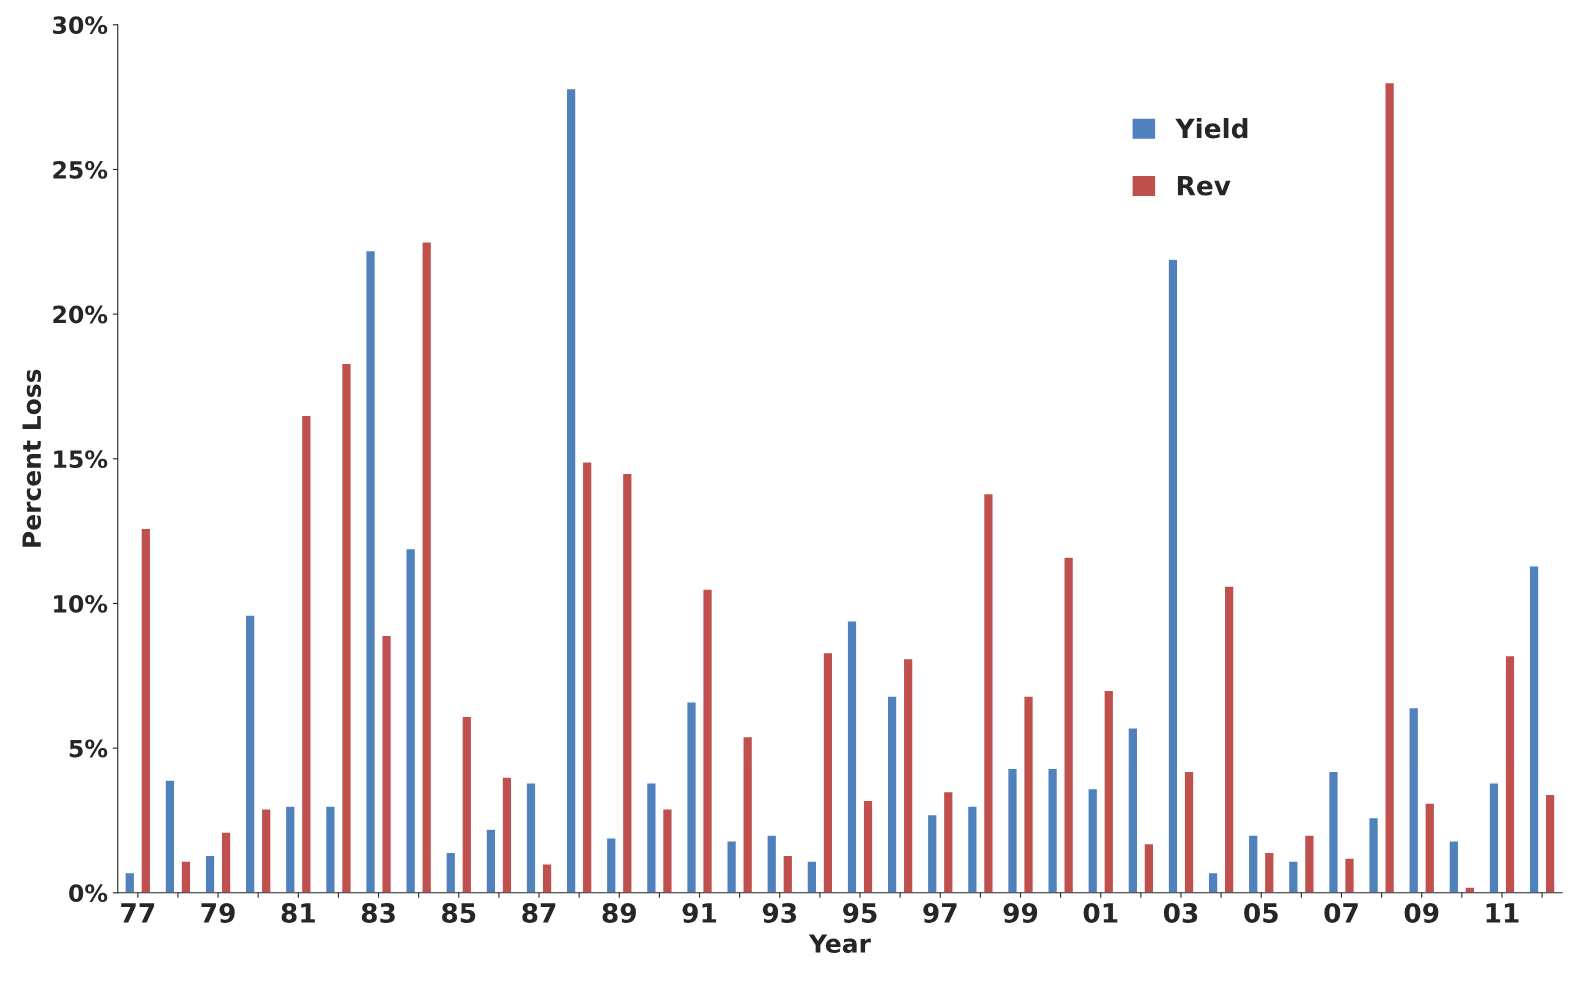 This screenshot has height=992, width=1570. What do you see at coordinates (80, 169) in the screenshot?
I see `y-tick-label: 25%` at bounding box center [80, 169].